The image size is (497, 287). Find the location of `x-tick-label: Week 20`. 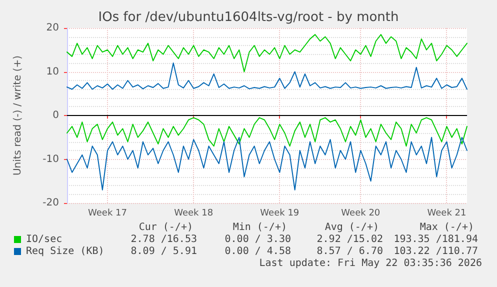

x-tick-label: Week 20 is located at coordinates (360, 213).